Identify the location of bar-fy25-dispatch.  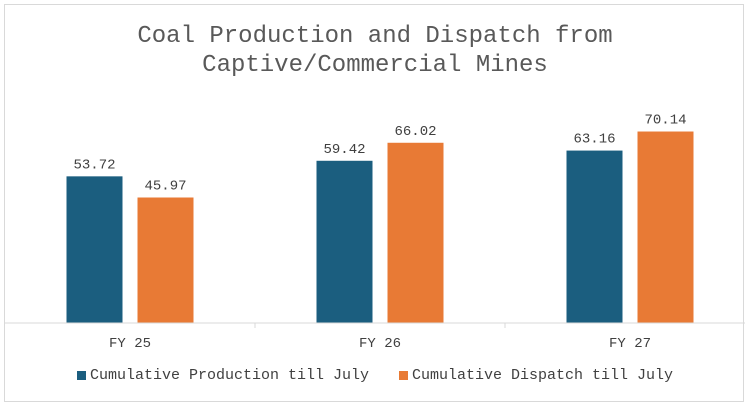
(165, 260).